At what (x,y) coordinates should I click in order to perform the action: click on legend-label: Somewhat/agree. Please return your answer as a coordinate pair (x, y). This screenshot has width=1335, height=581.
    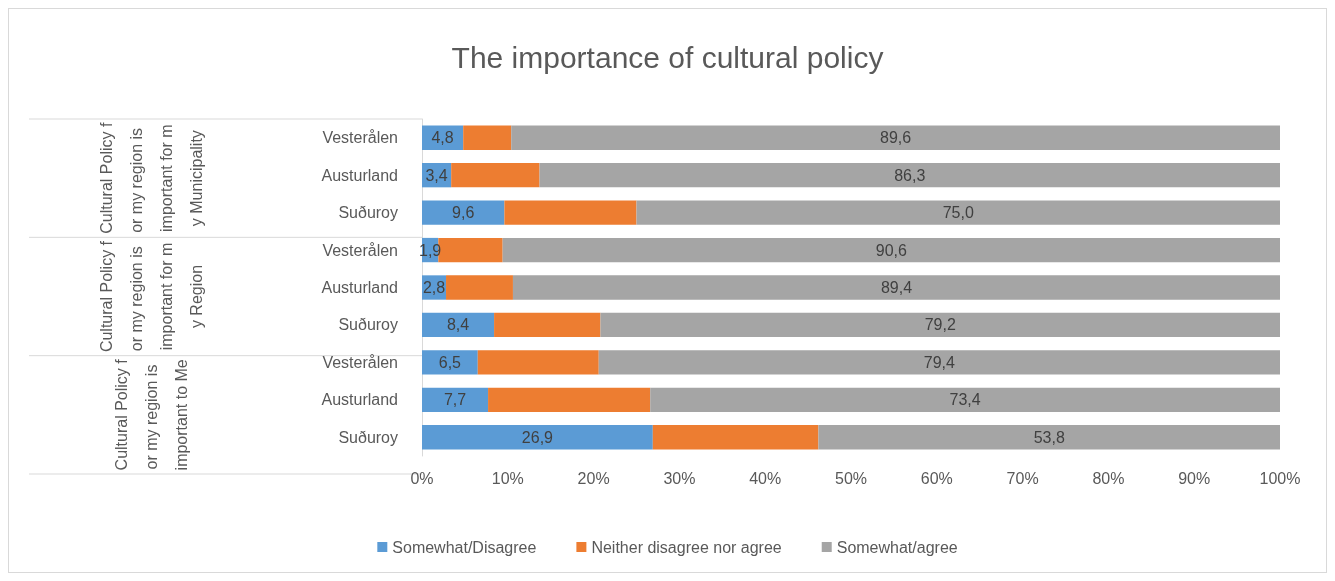
    Looking at the image, I should click on (897, 547).